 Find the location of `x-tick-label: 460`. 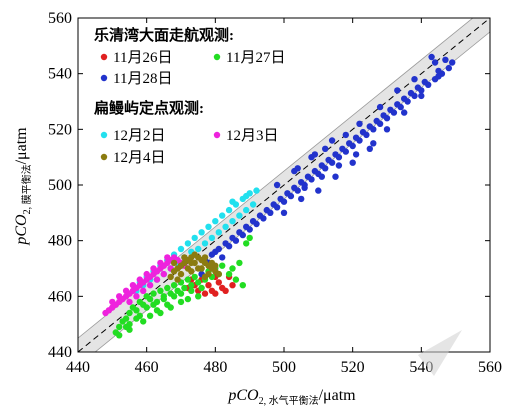

x-tick-label: 460 is located at coordinates (147, 367).